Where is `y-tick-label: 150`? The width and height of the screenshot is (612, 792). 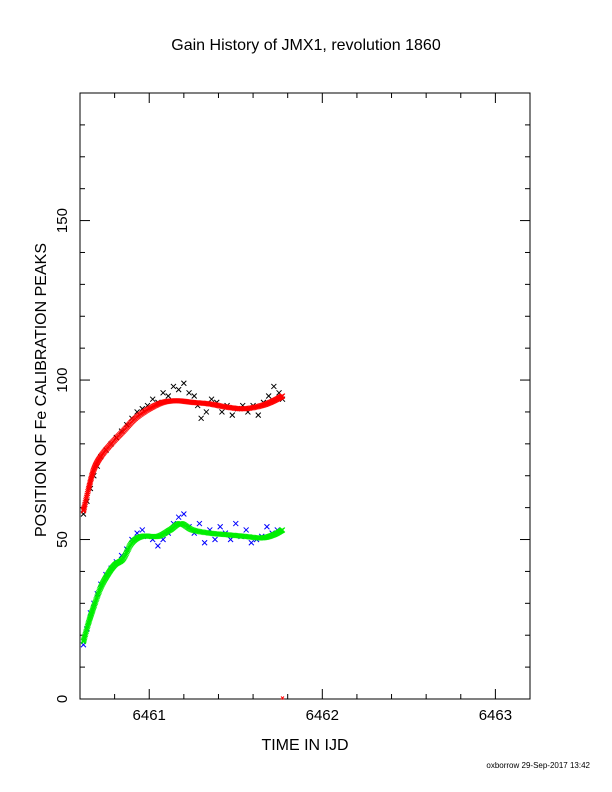
y-tick-label: 150 is located at coordinates (62, 220).